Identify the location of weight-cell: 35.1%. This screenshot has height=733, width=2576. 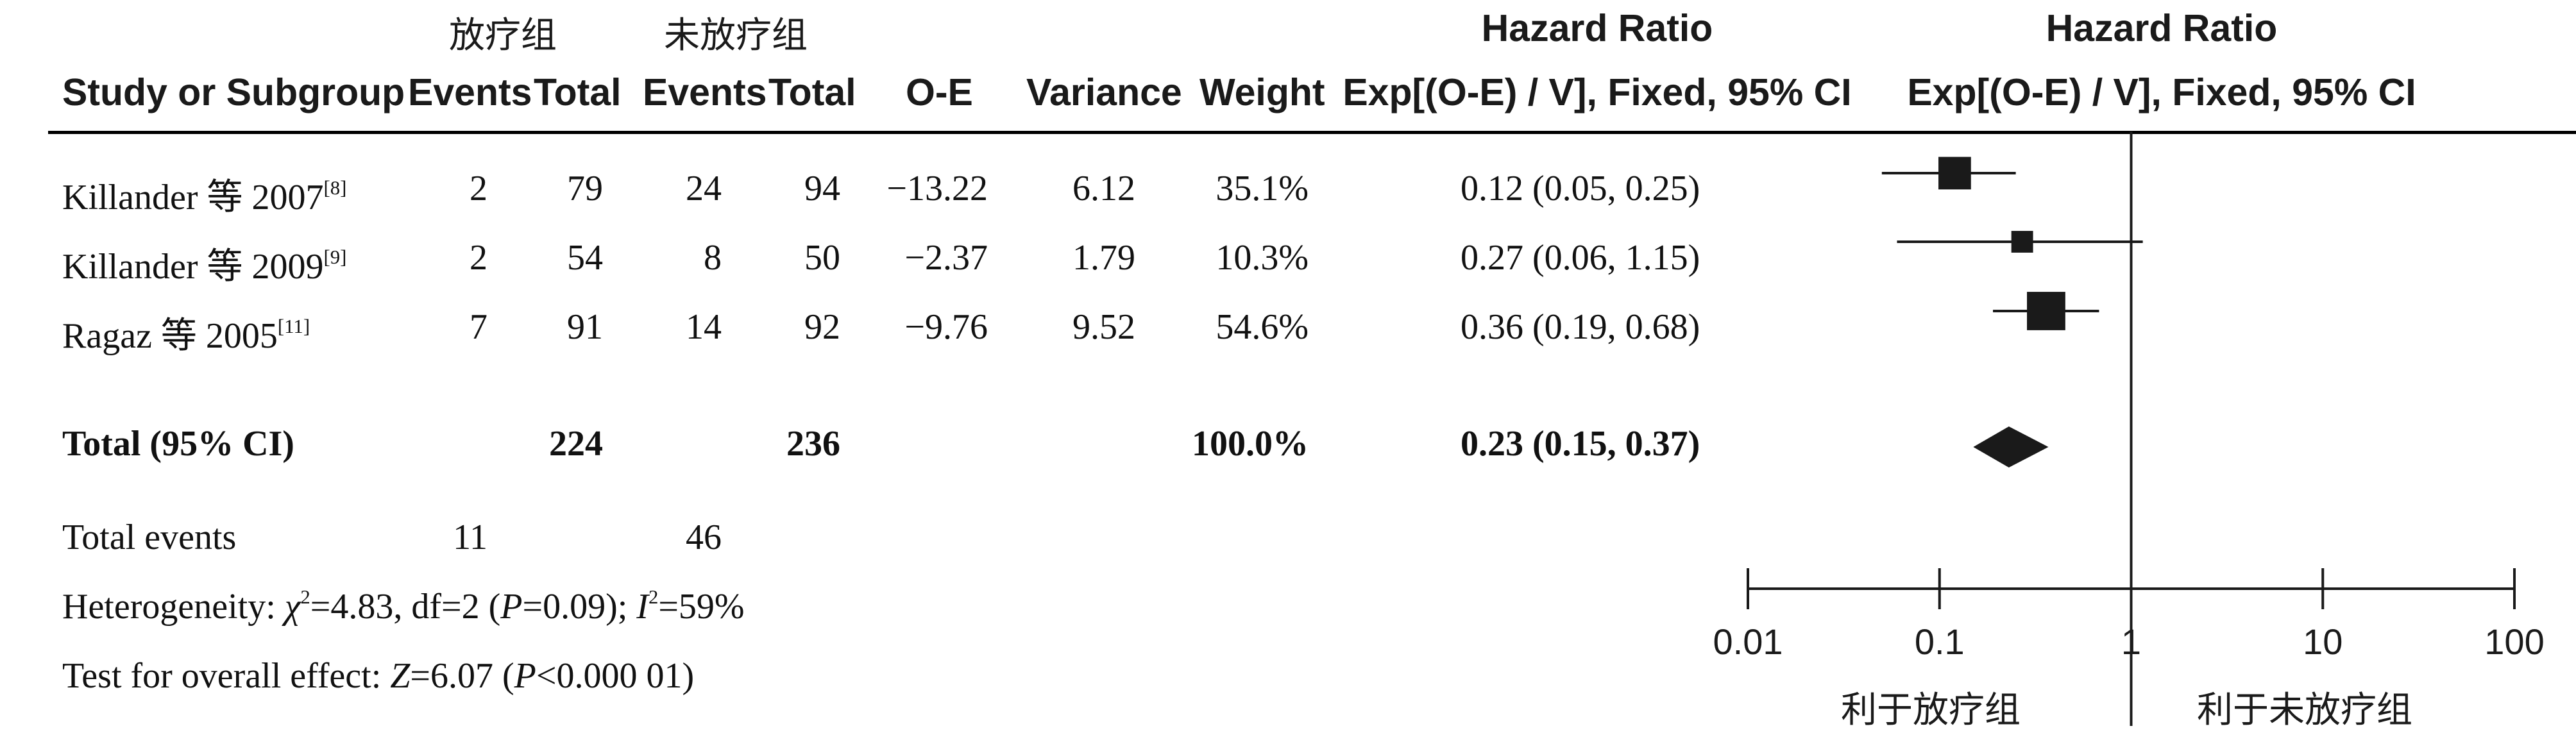
(1262, 188).